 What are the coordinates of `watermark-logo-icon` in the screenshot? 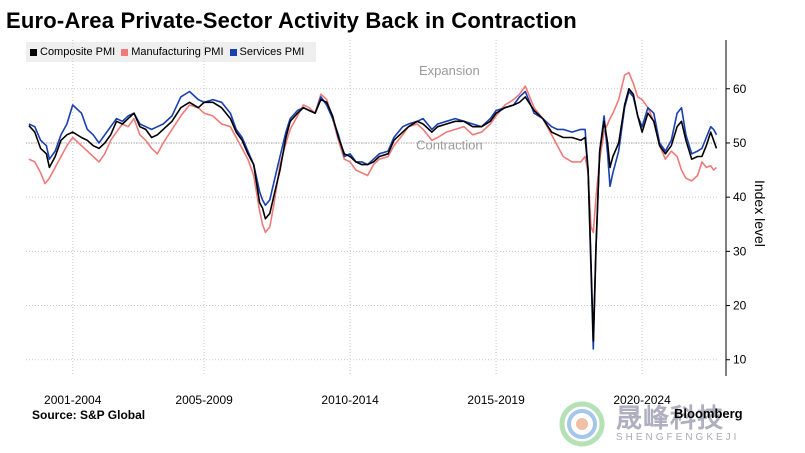 It's located at (582, 424).